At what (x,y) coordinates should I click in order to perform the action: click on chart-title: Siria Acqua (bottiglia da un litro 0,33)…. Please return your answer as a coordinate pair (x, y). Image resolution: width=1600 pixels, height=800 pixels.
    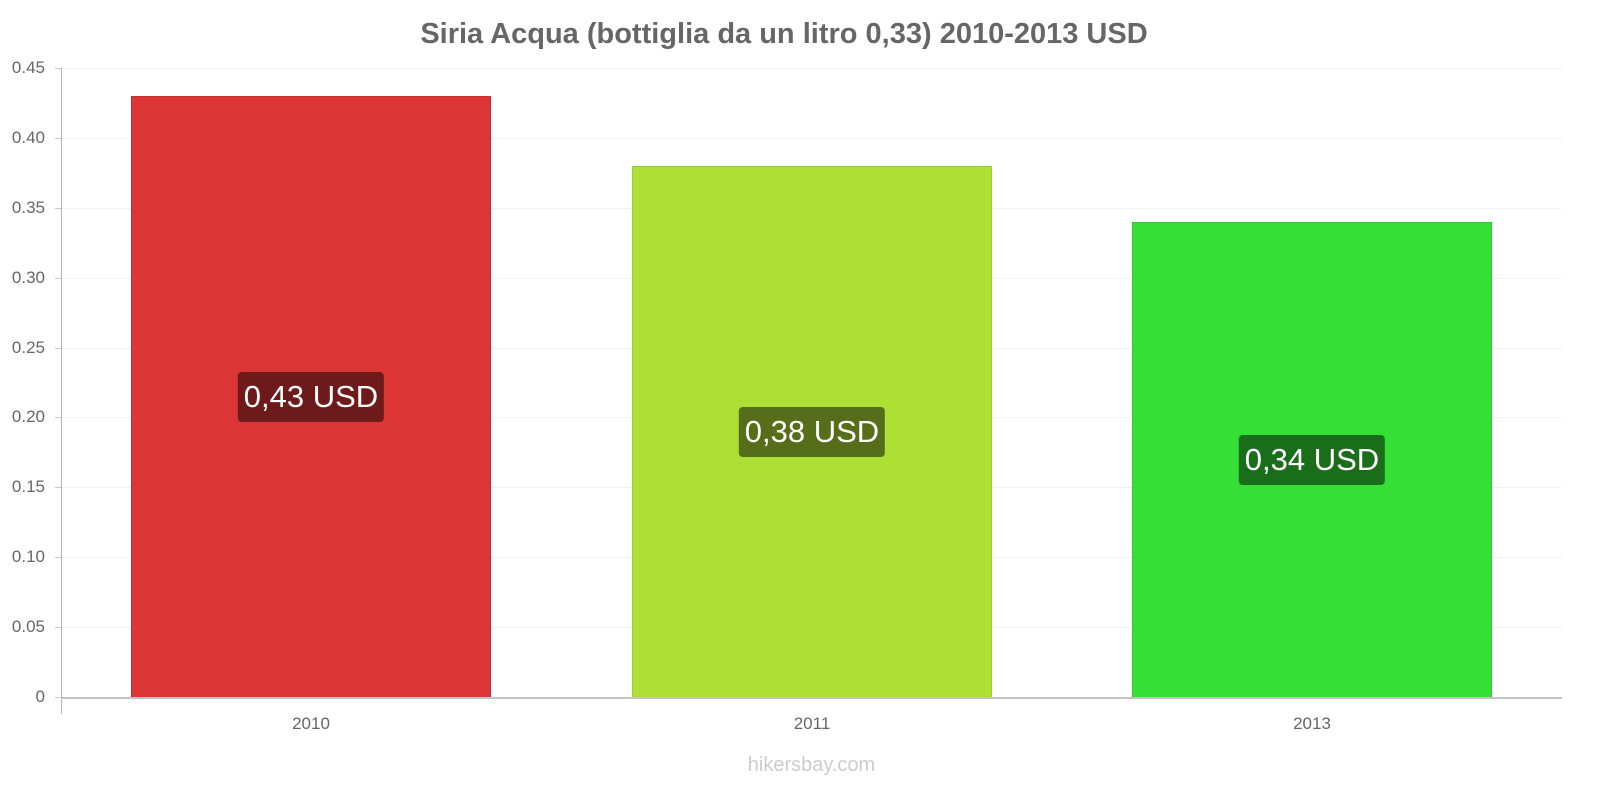
    Looking at the image, I should click on (784, 34).